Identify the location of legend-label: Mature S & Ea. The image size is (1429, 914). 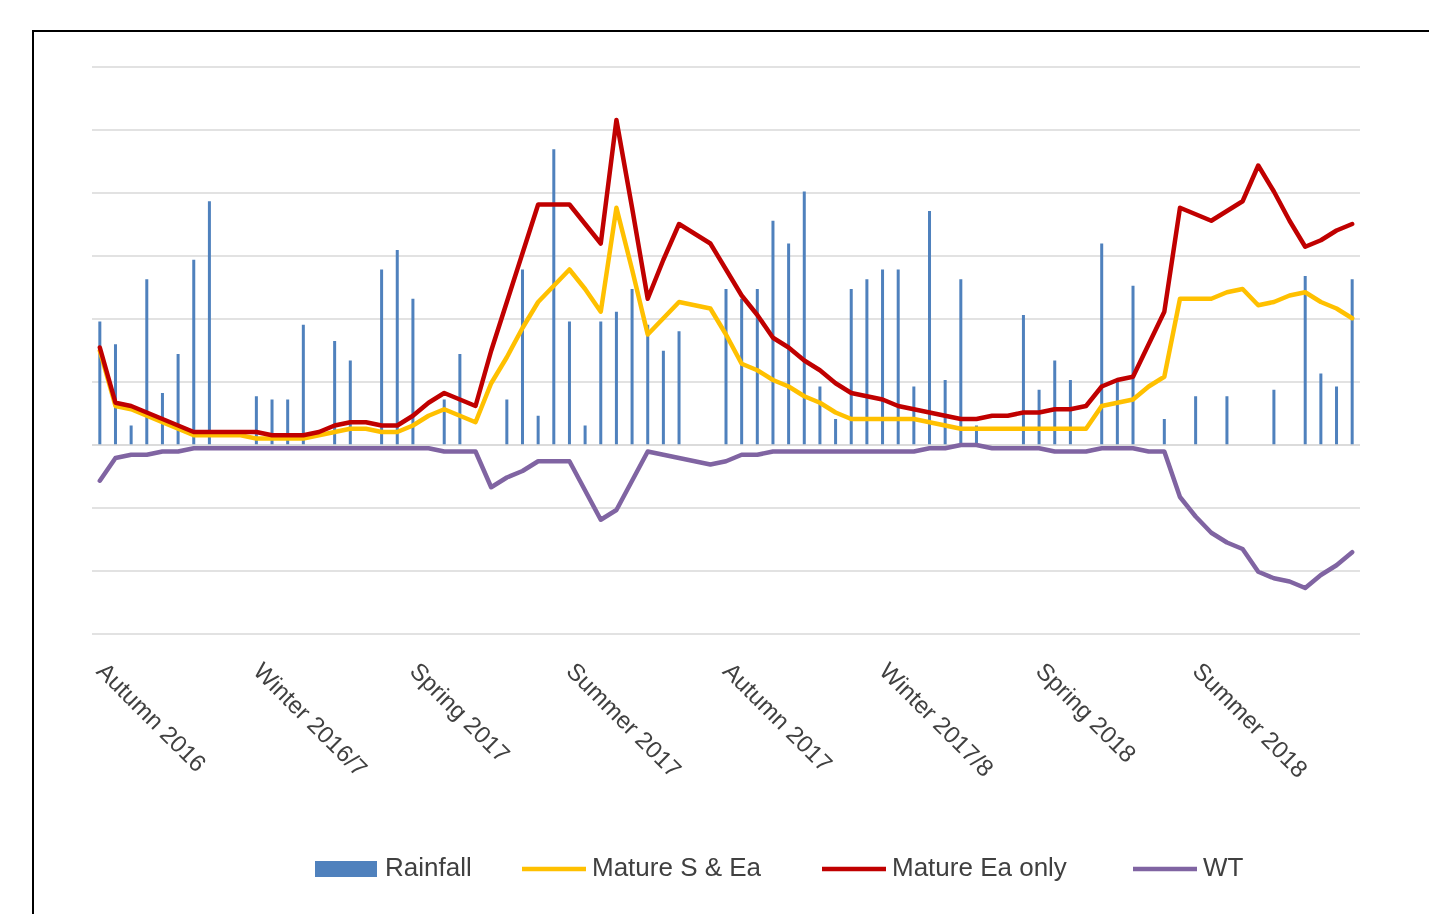
(677, 866).